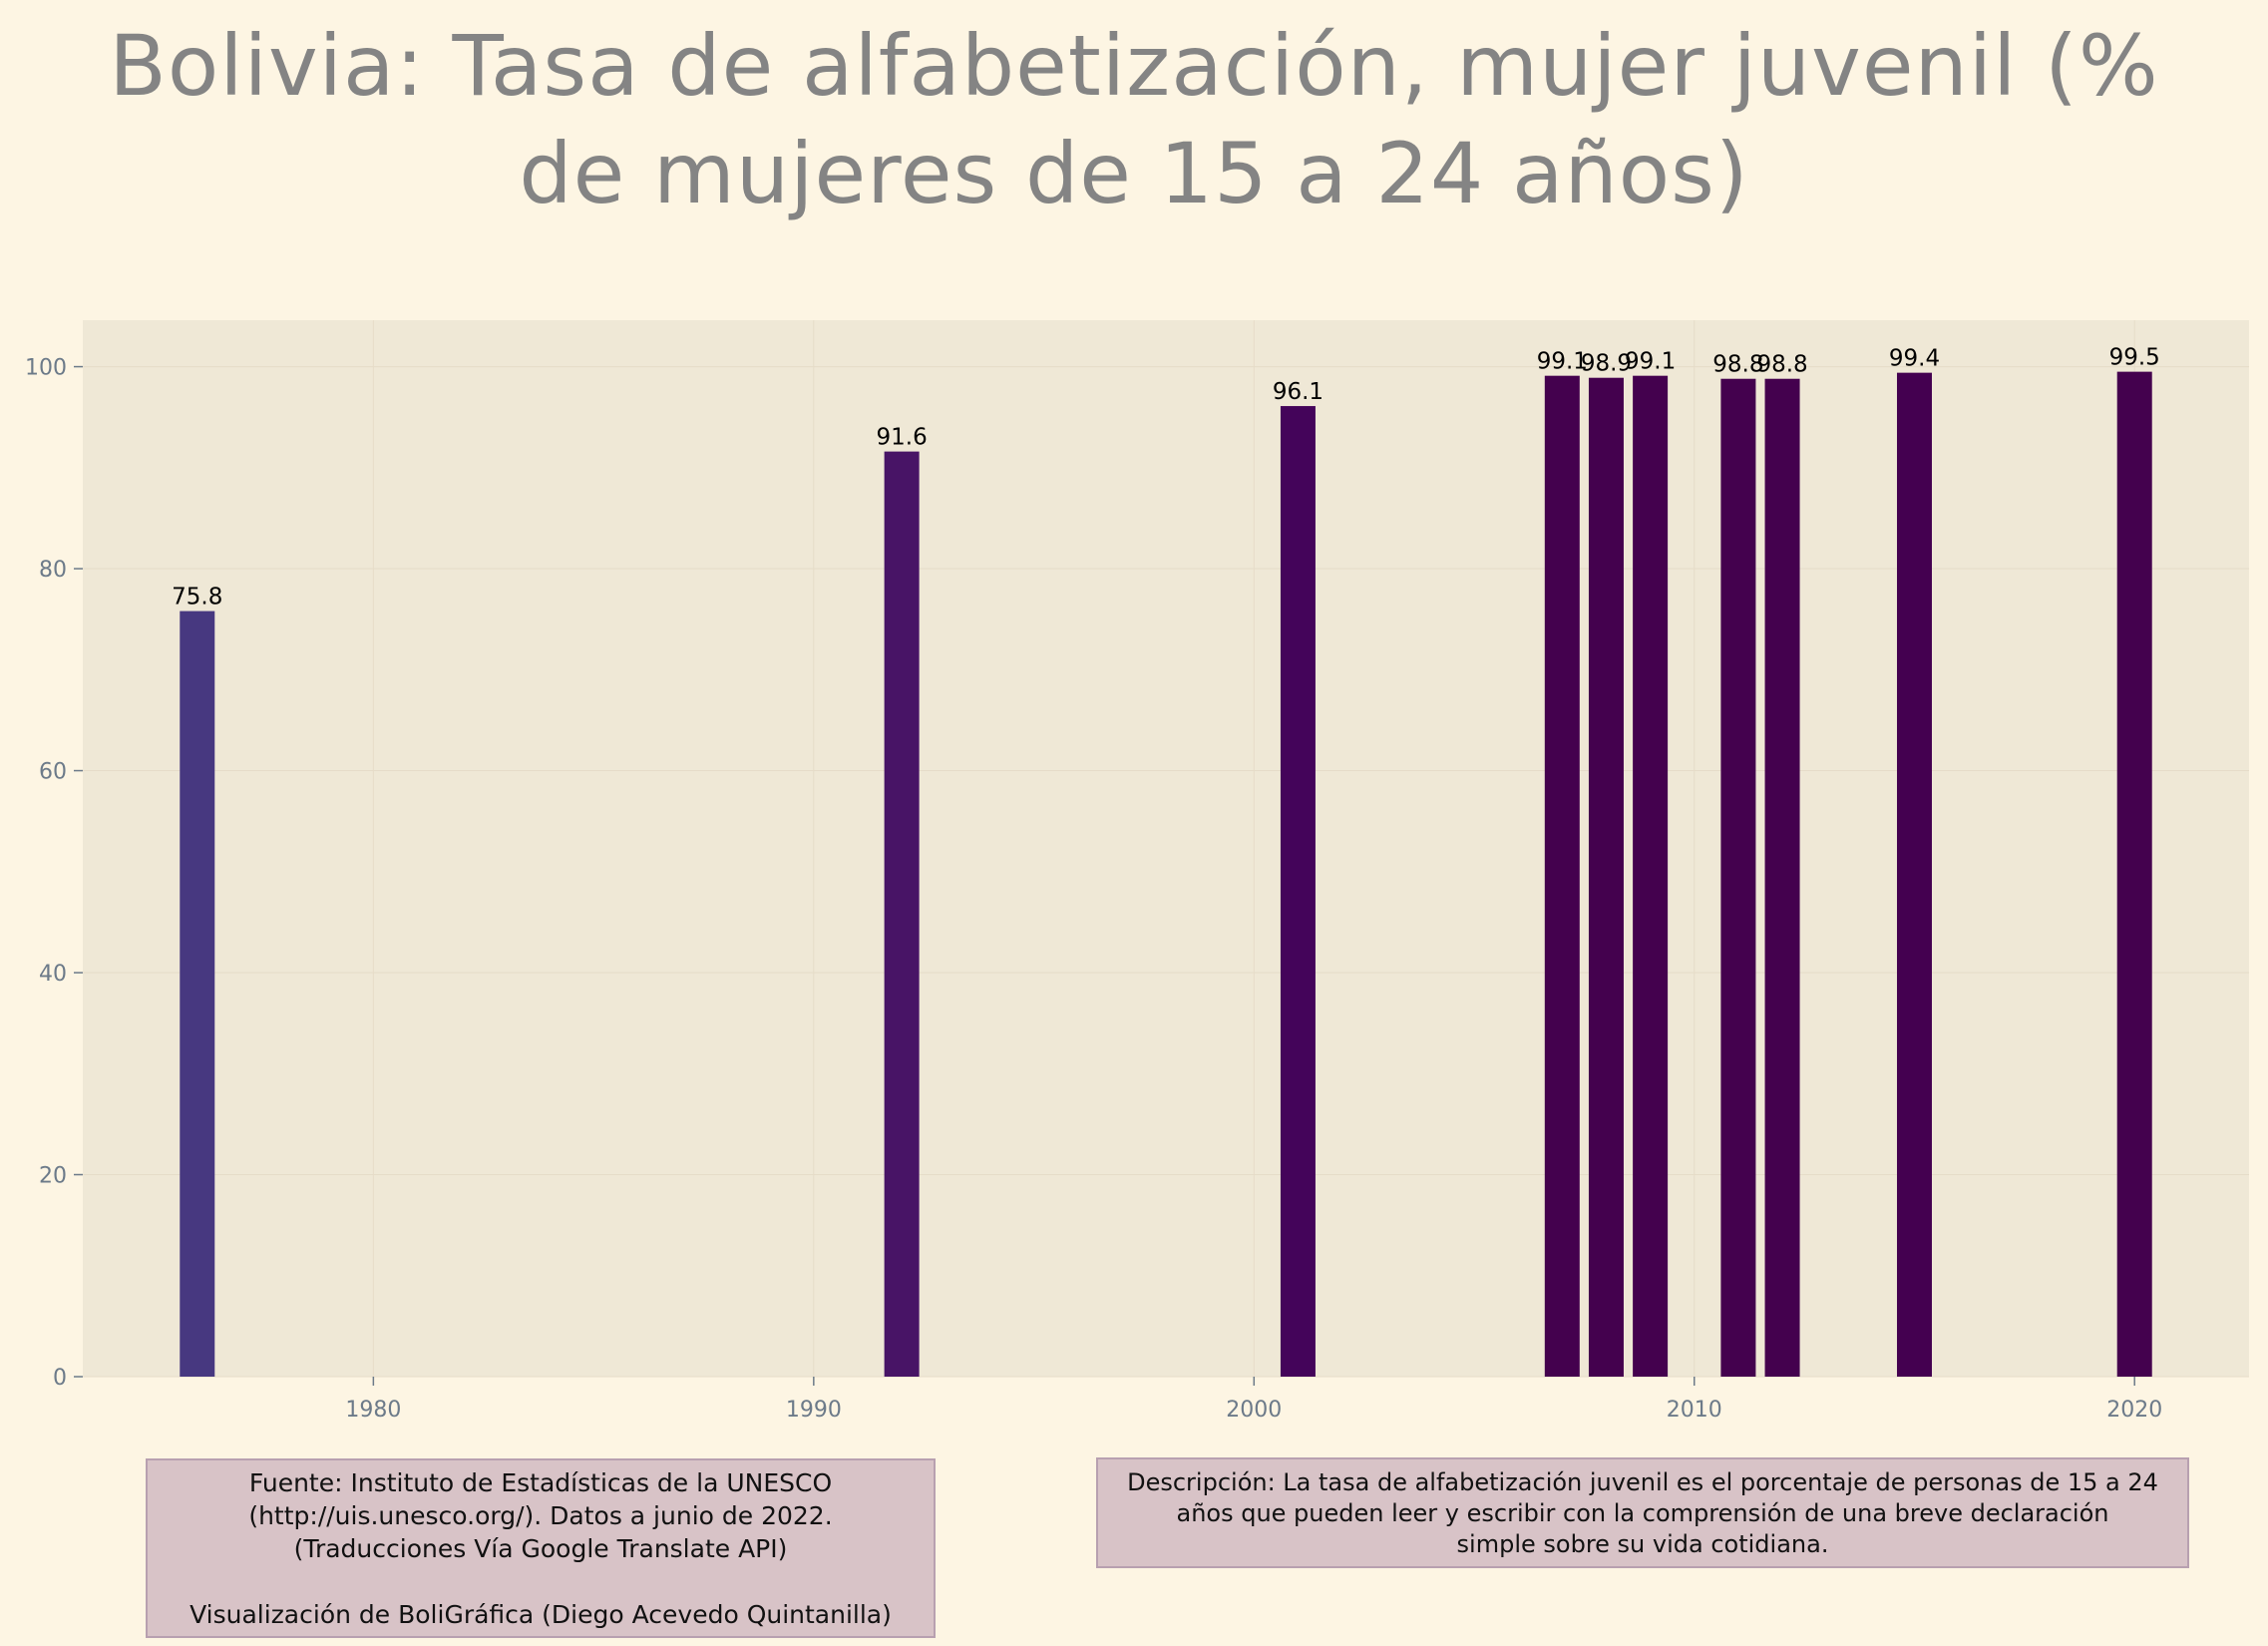 The width and height of the screenshot is (2268, 1646). Describe the element at coordinates (1914, 359) in the screenshot. I see `bar-value-label: 99.4` at that location.